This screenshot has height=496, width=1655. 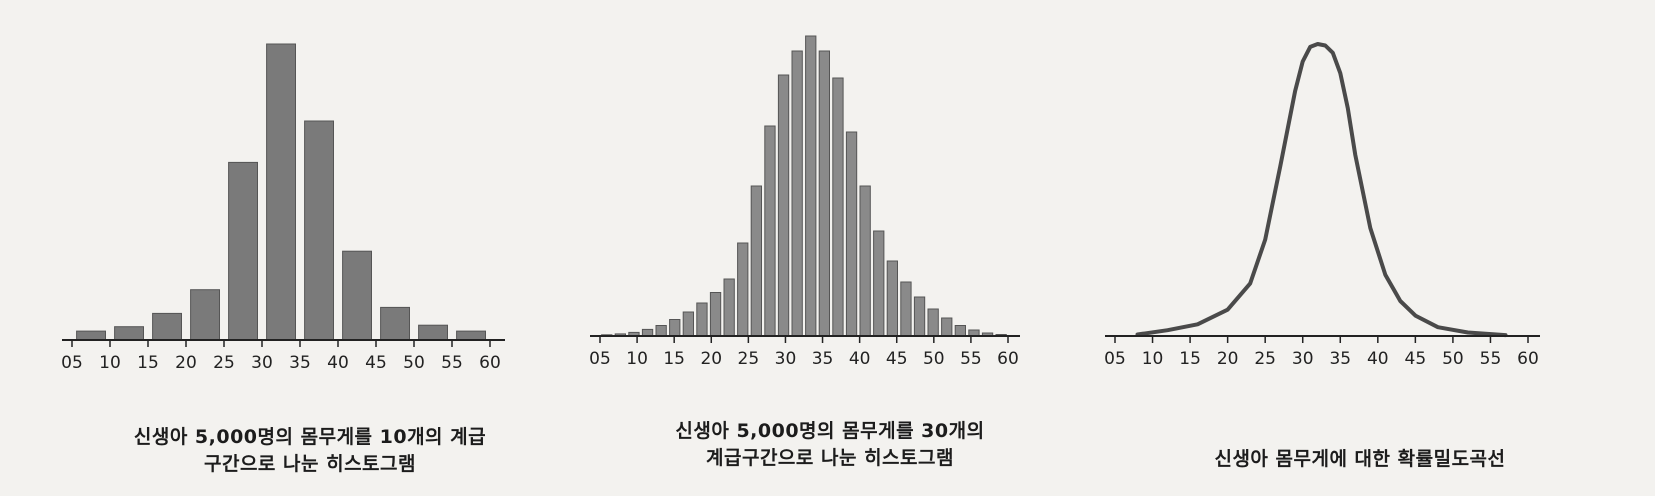 I want to click on caption-line: 계급구간으로 나눈 히스토그램, so click(x=830, y=458).